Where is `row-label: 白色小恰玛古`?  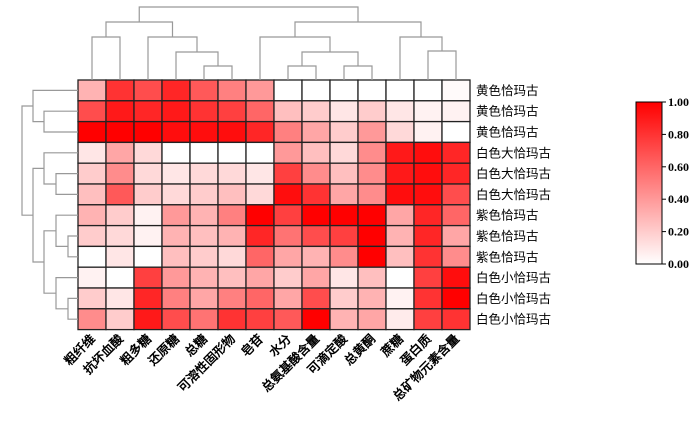
row-label: 白色小恰玛古 is located at coordinates (513, 277).